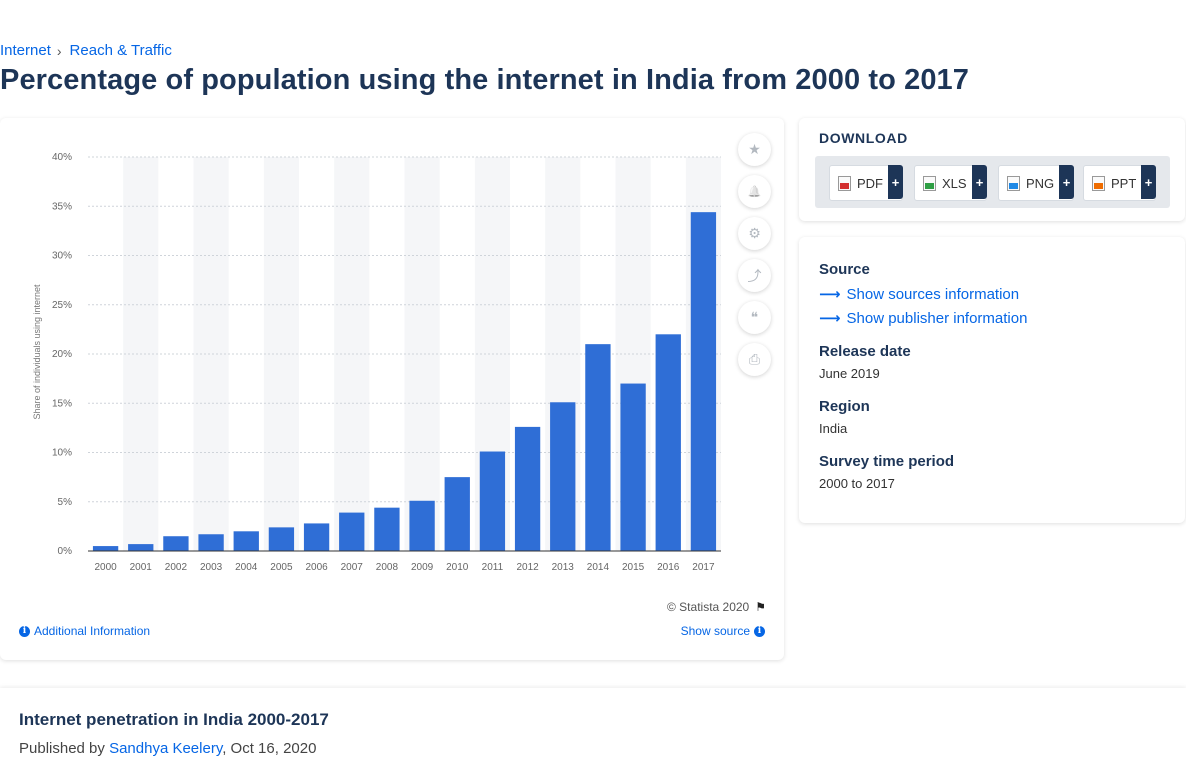 The height and width of the screenshot is (768, 1186). What do you see at coordinates (870, 183) in the screenshot?
I see `download-pdf-label: PDF` at bounding box center [870, 183].